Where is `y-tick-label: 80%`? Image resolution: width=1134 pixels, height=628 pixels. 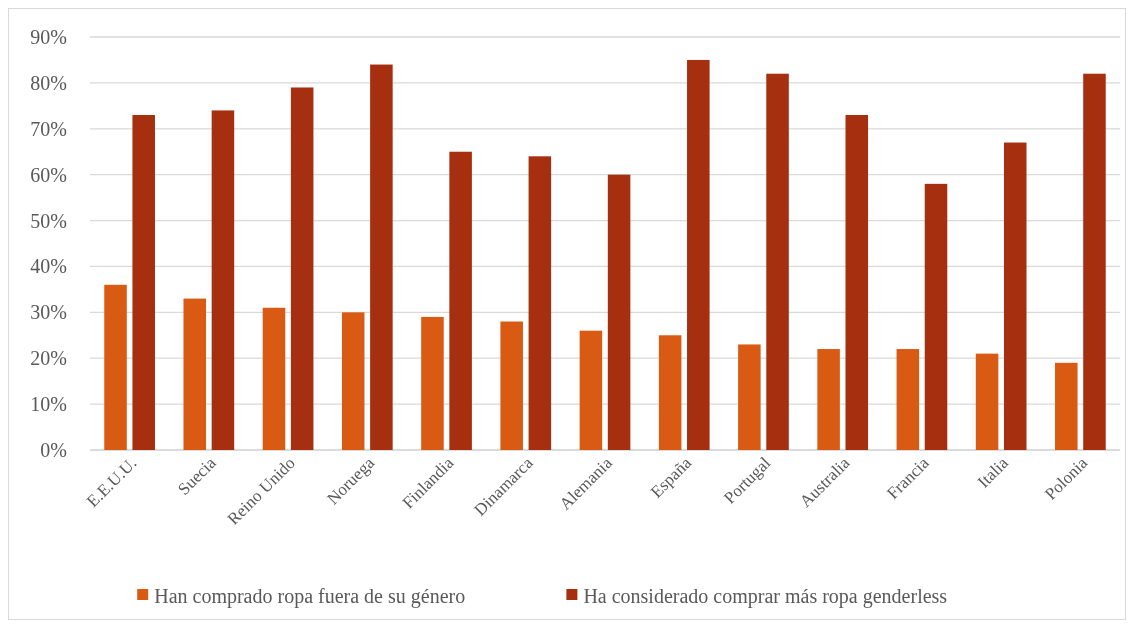
y-tick-label: 80% is located at coordinates (48, 82).